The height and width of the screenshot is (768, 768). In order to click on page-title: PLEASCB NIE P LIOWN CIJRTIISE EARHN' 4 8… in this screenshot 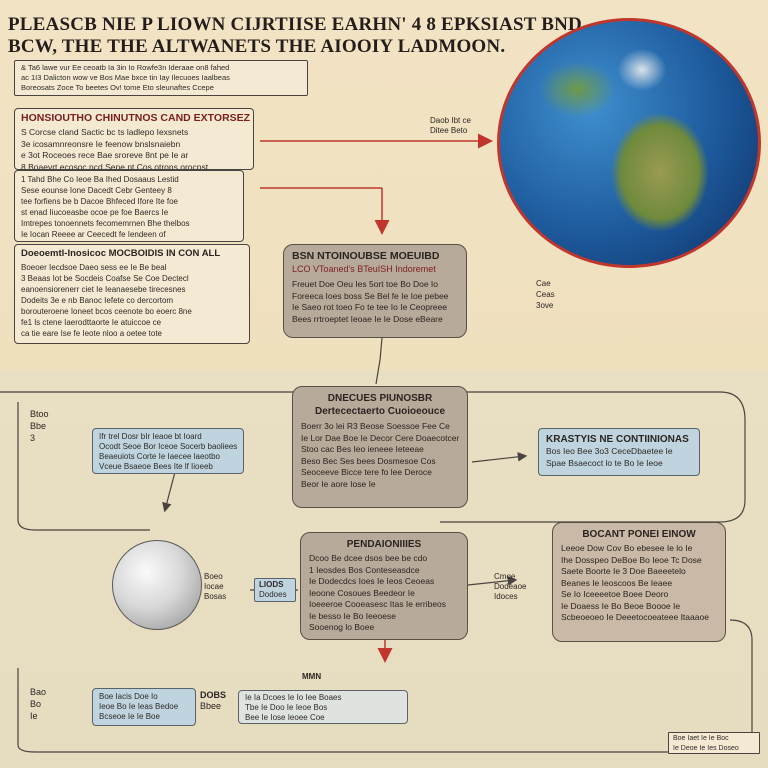, I will do `click(295, 36)`.